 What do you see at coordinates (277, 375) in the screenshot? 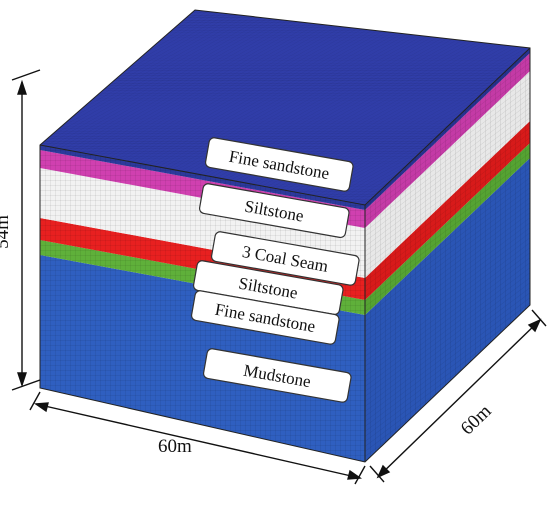
I see `label-mudstone: Mudstone` at bounding box center [277, 375].